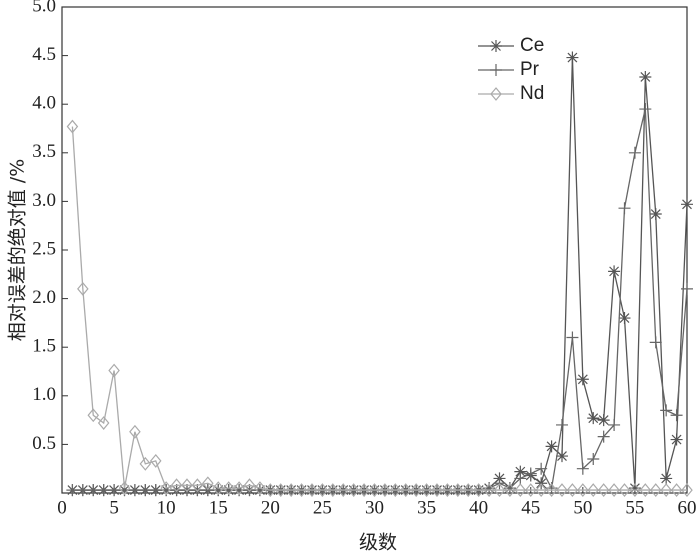  Describe the element at coordinates (218, 507) in the screenshot. I see `x-tick-label: 15` at that location.